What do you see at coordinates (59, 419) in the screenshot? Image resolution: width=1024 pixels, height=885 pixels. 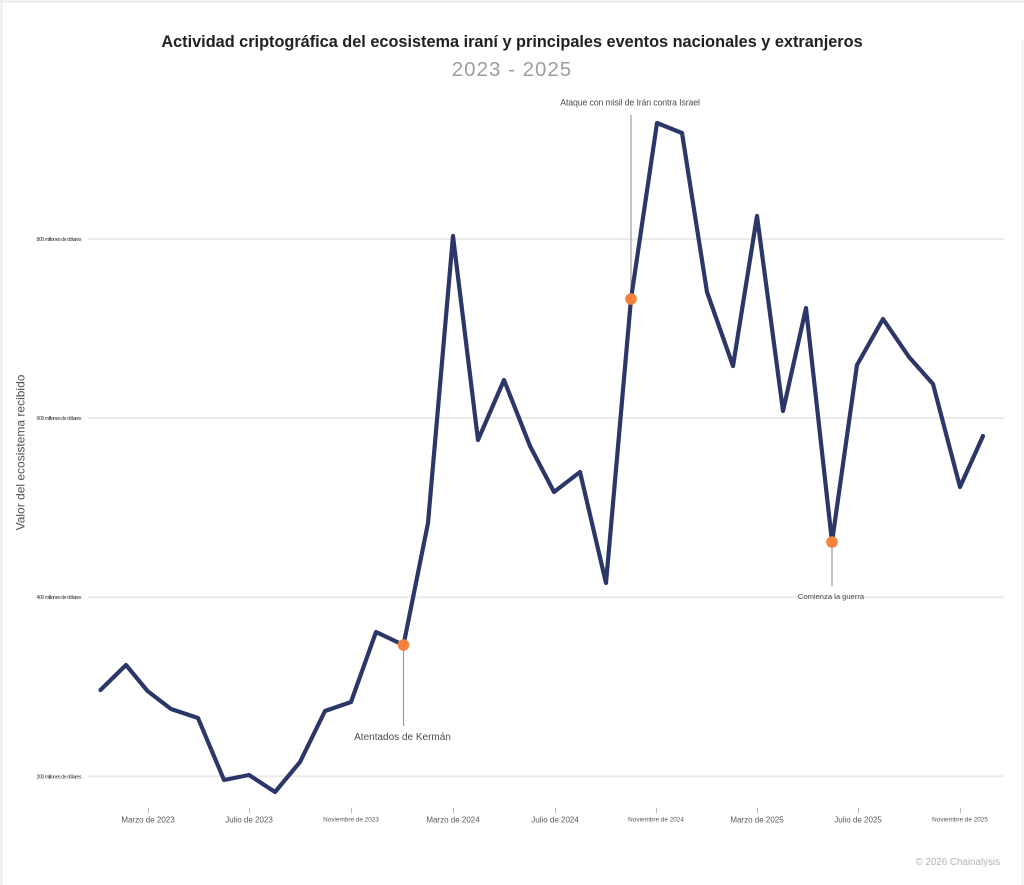 I see `svg-text: 600 millones de dólares` at bounding box center [59, 419].